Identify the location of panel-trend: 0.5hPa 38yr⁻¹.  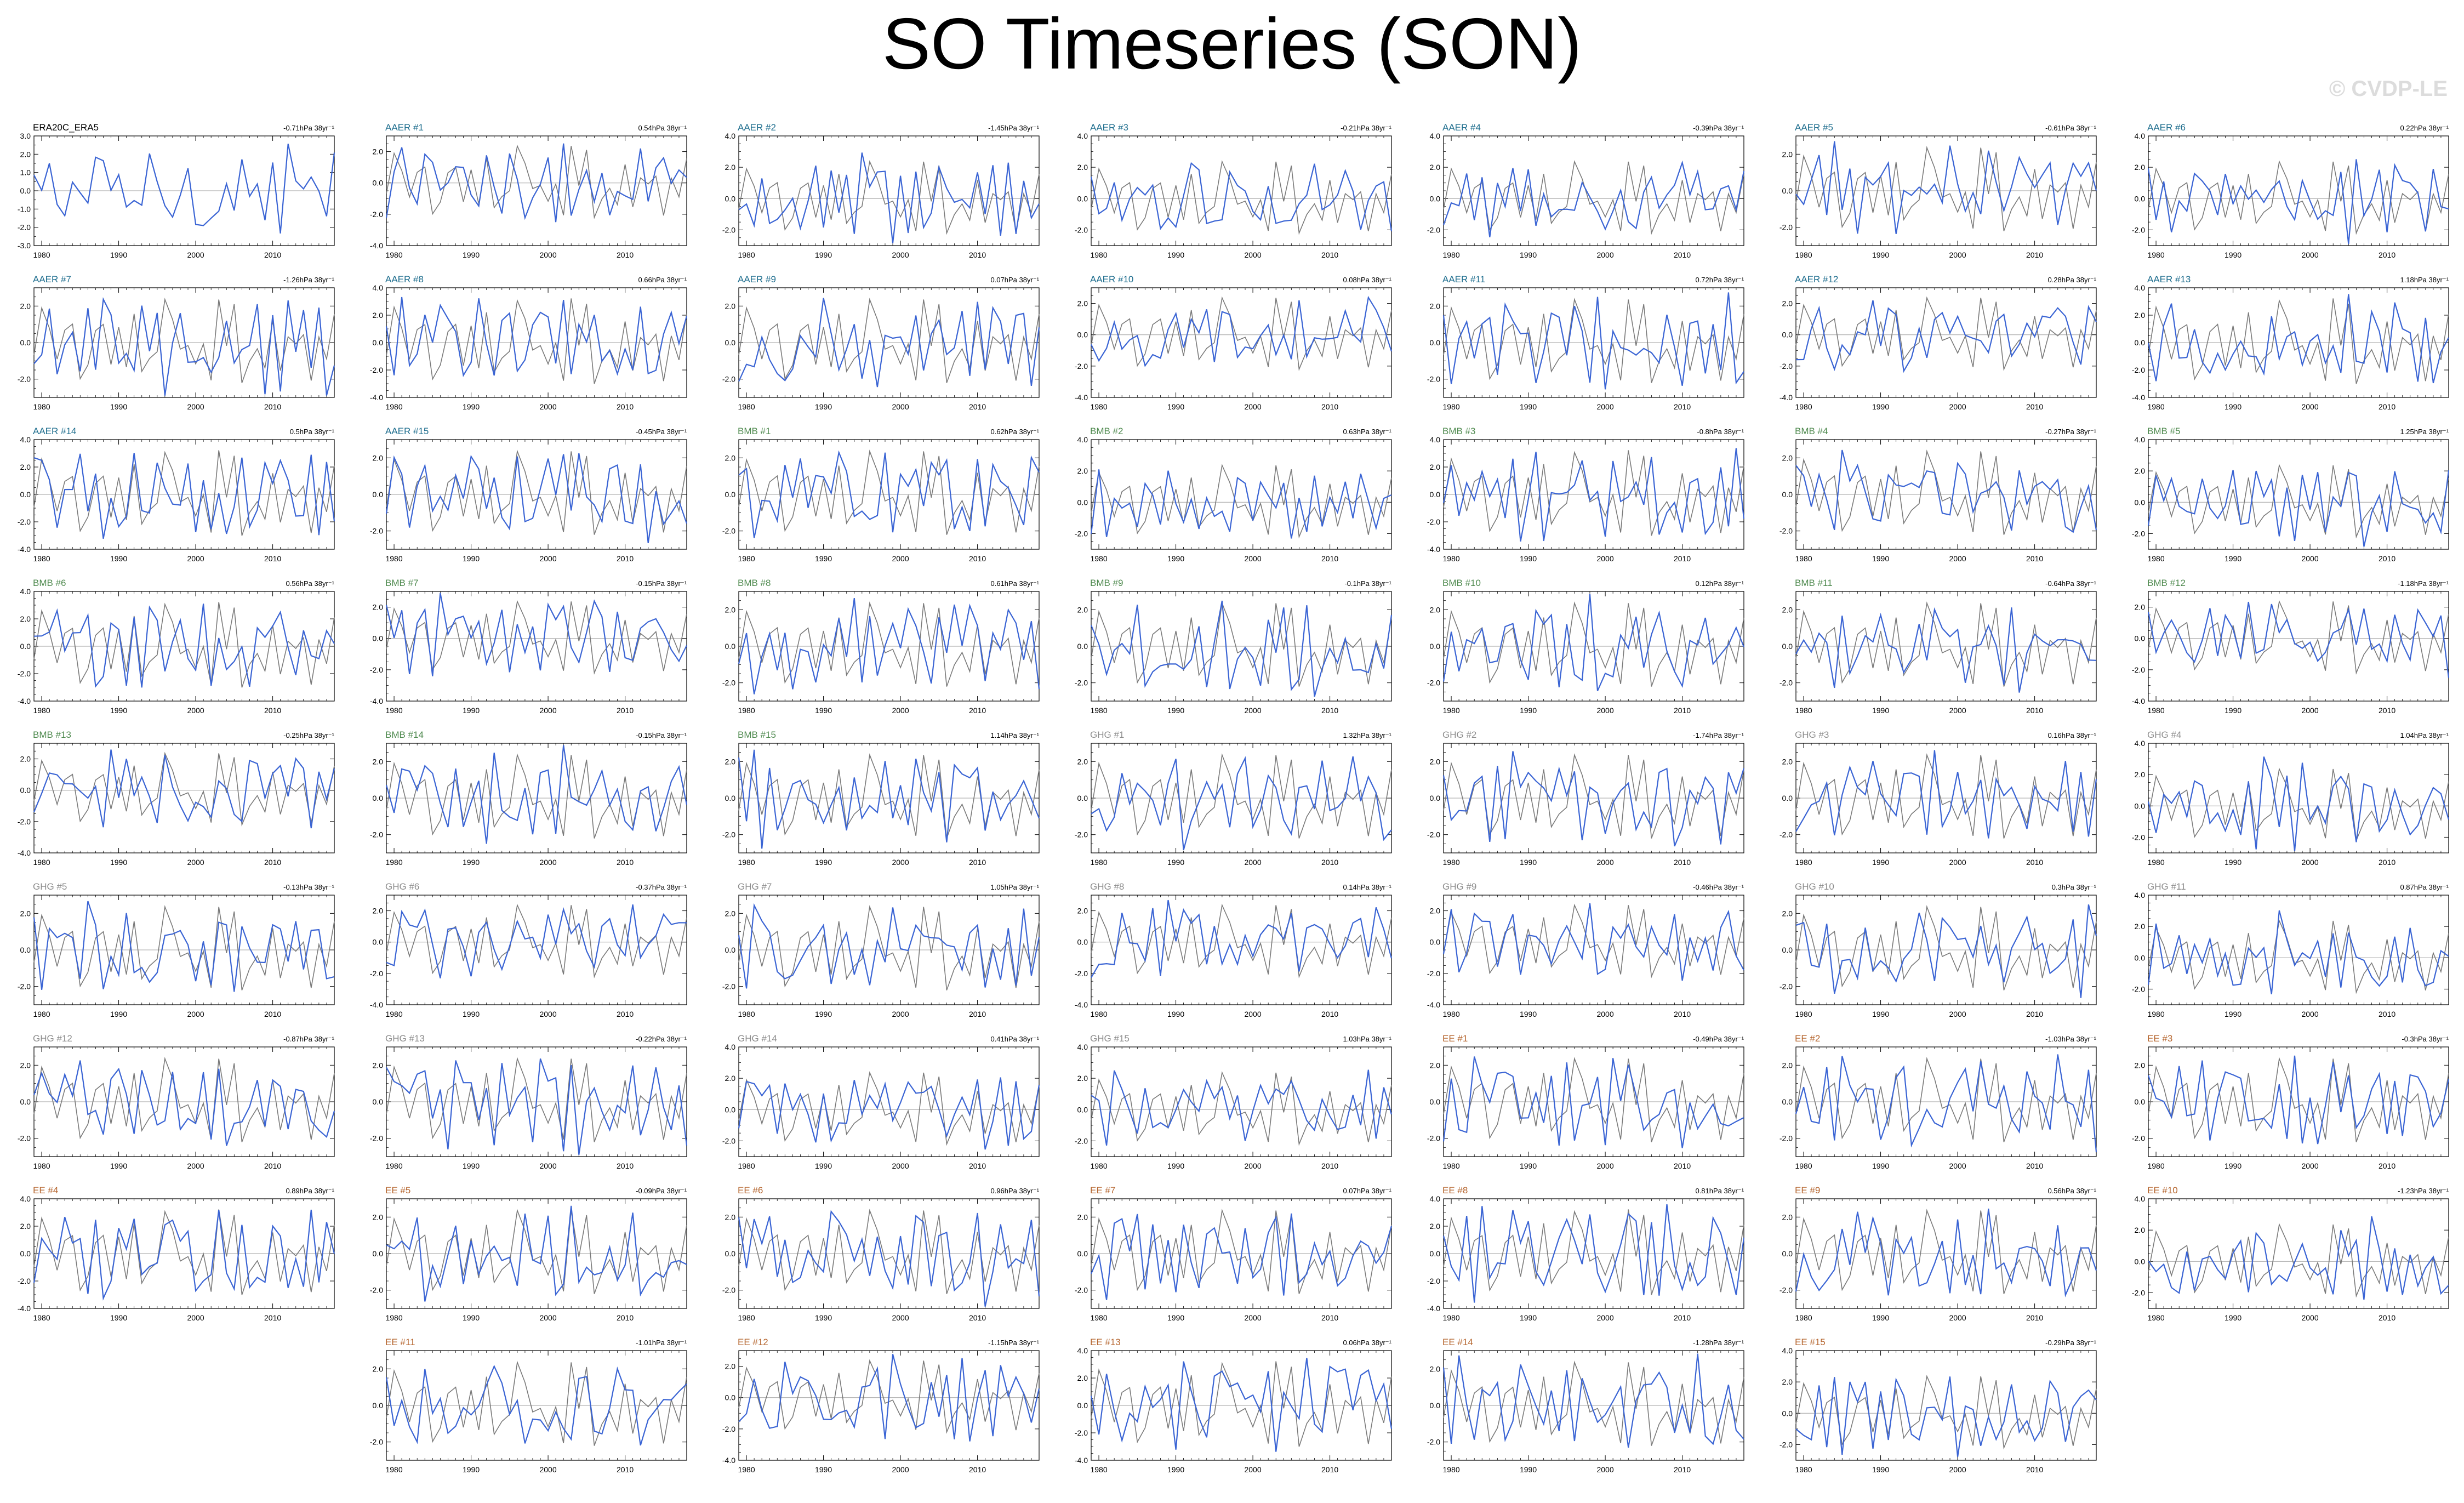
(312, 432).